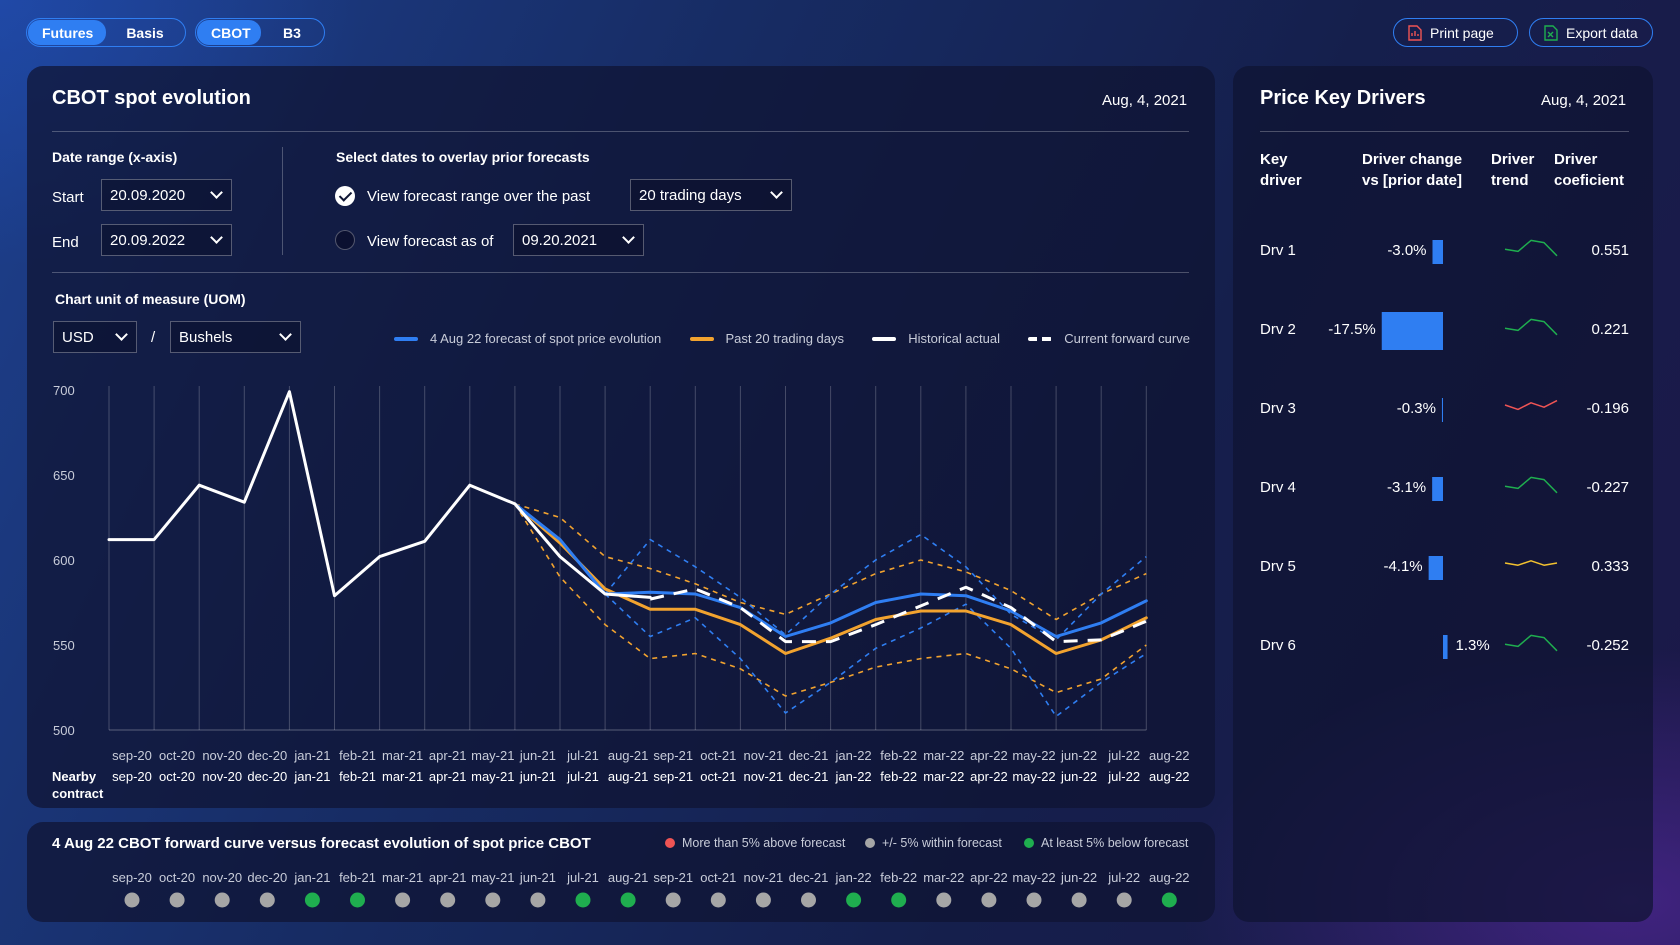 This screenshot has width=1680, height=945. I want to click on status-legend-below: At least 5% below forecast, so click(1106, 843).